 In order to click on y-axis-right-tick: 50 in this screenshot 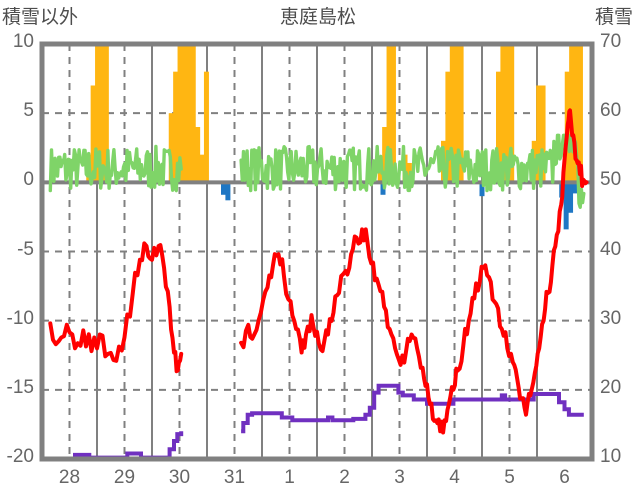, I will do `click(611, 180)`.